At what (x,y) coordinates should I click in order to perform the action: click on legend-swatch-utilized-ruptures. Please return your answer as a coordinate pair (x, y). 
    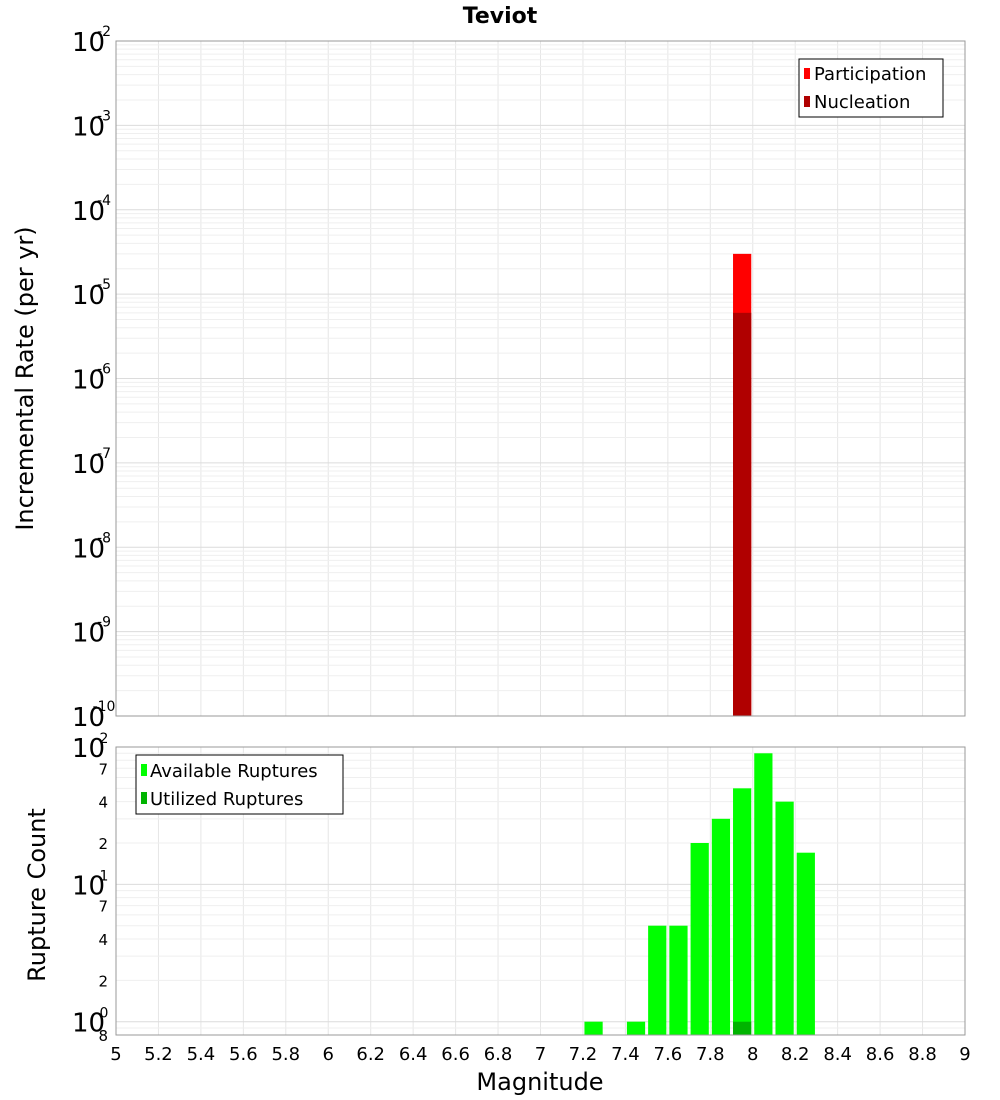
    Looking at the image, I should click on (144, 798).